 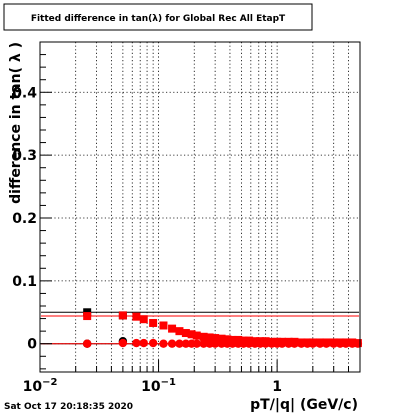 I want to click on title-frame, so click(x=158, y=17).